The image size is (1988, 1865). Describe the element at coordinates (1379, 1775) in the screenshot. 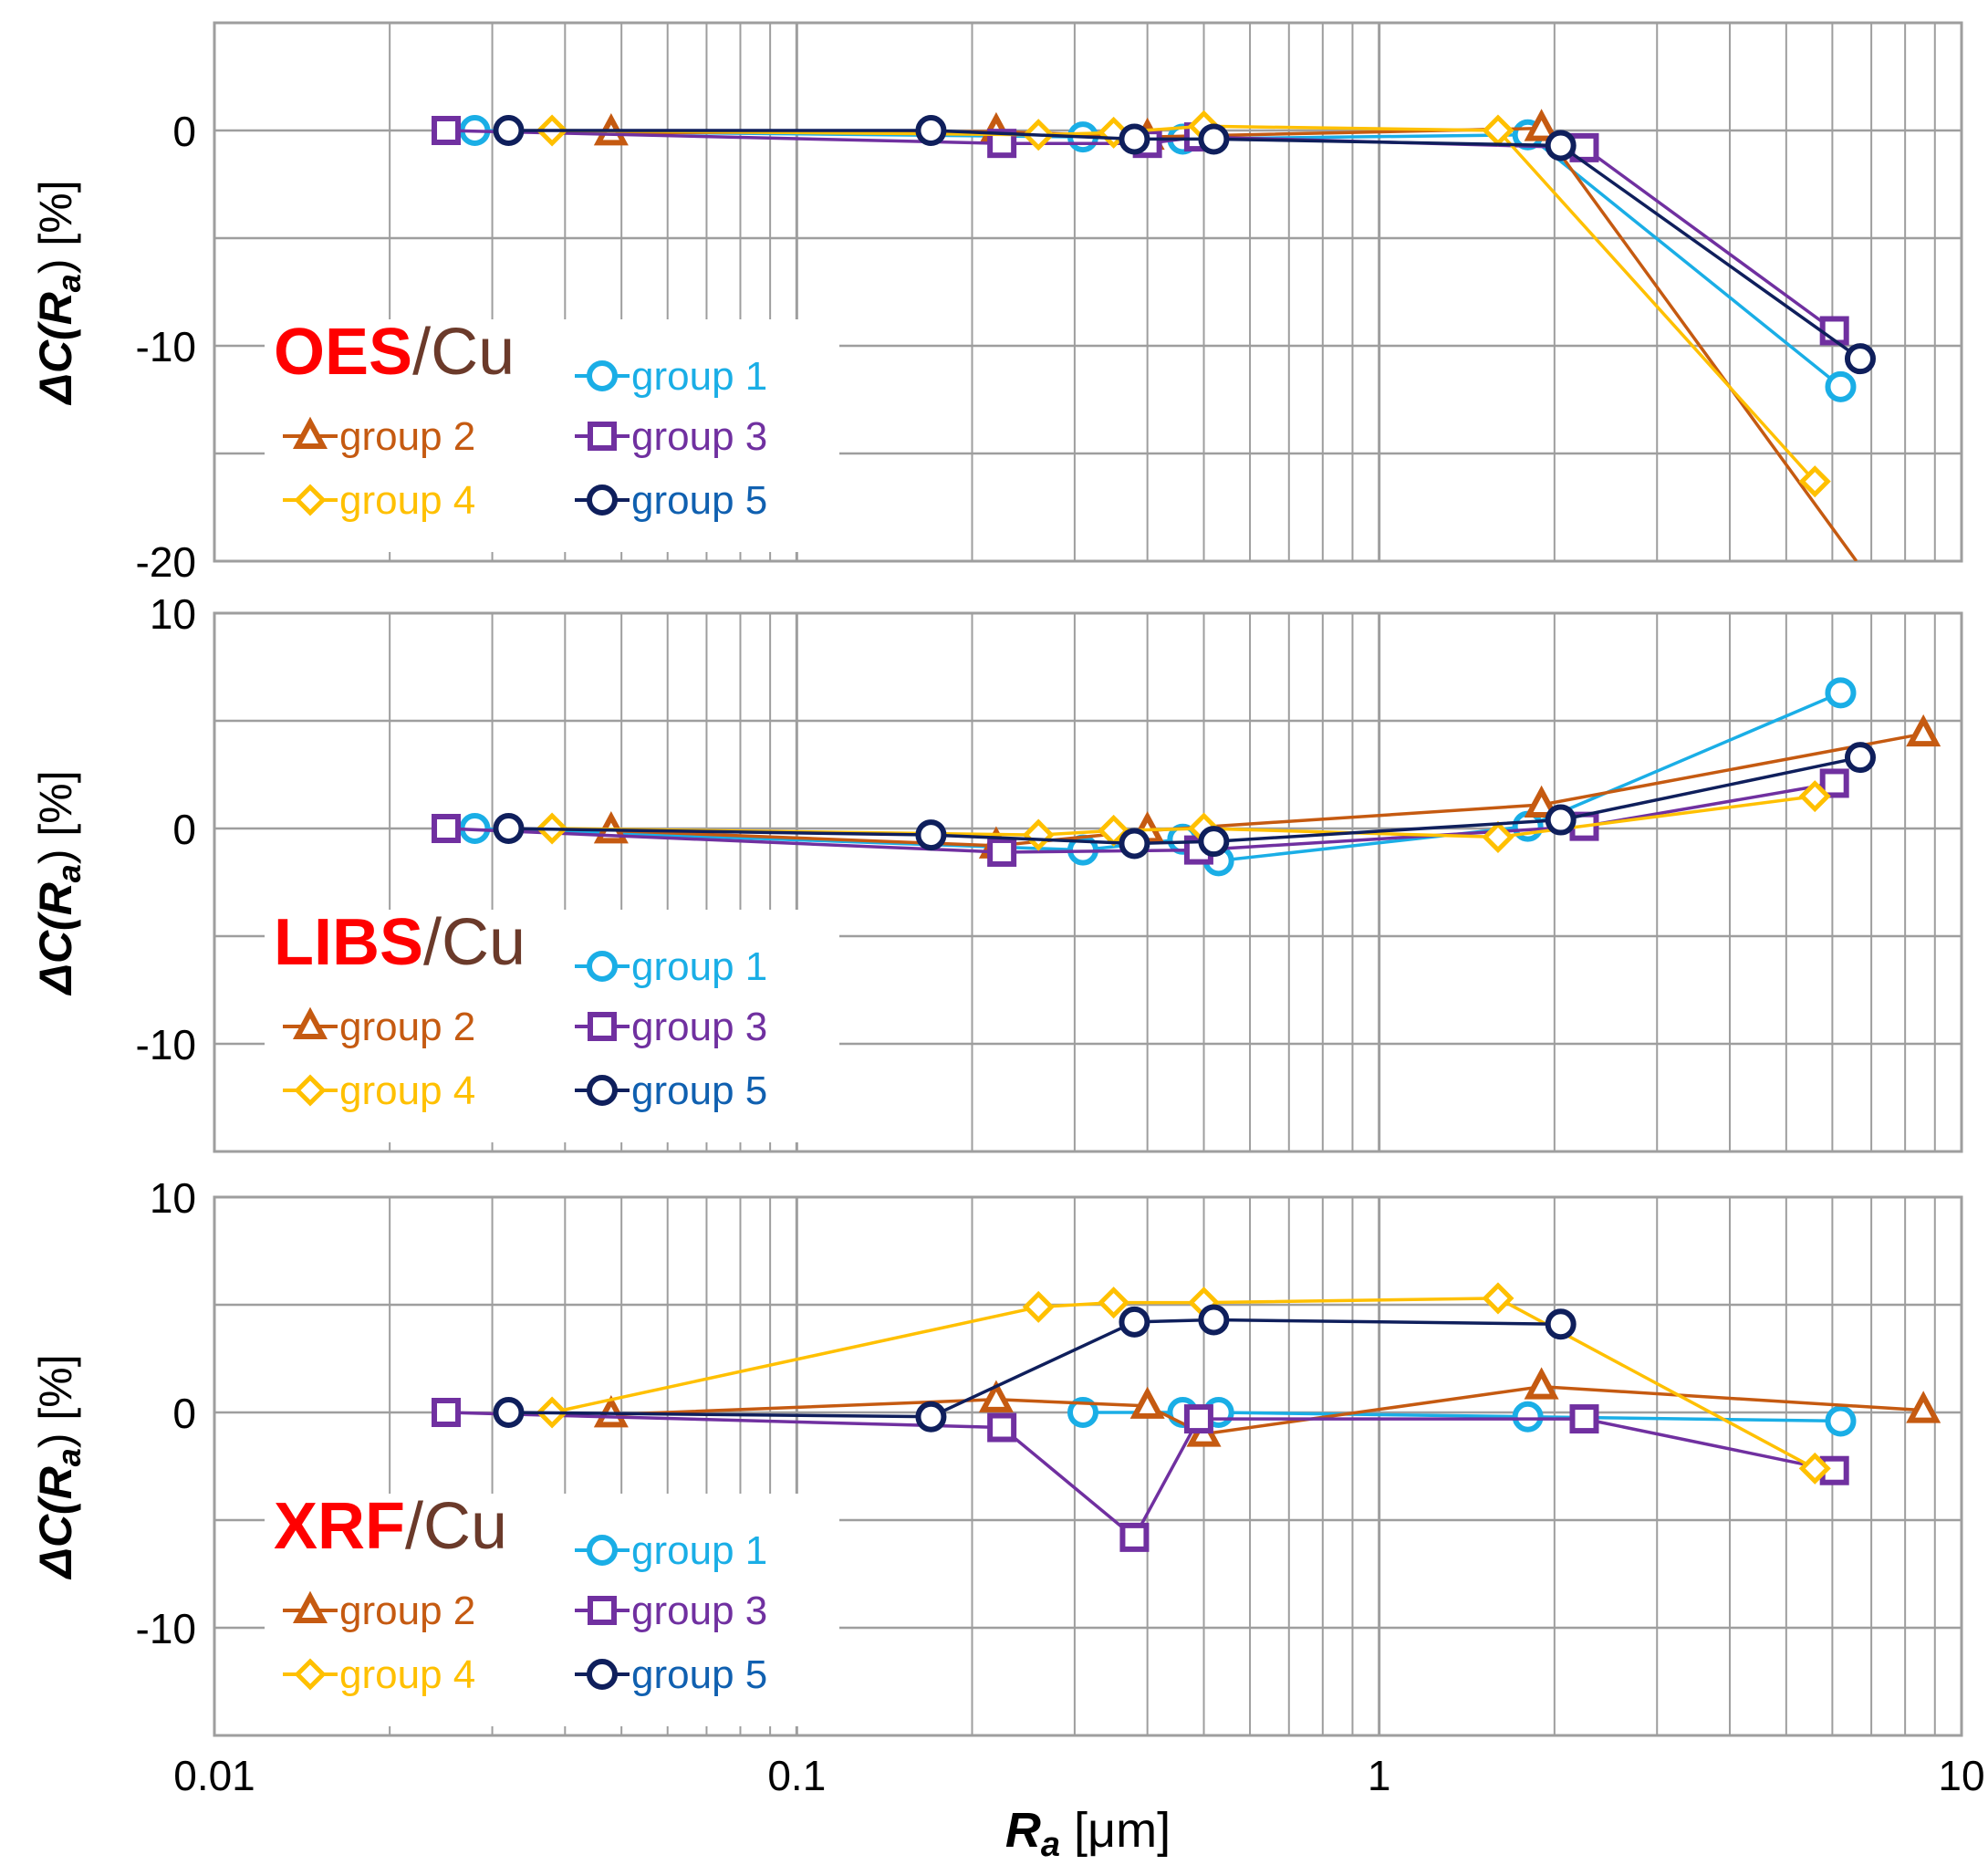

I see `x-tick-label: 1` at that location.